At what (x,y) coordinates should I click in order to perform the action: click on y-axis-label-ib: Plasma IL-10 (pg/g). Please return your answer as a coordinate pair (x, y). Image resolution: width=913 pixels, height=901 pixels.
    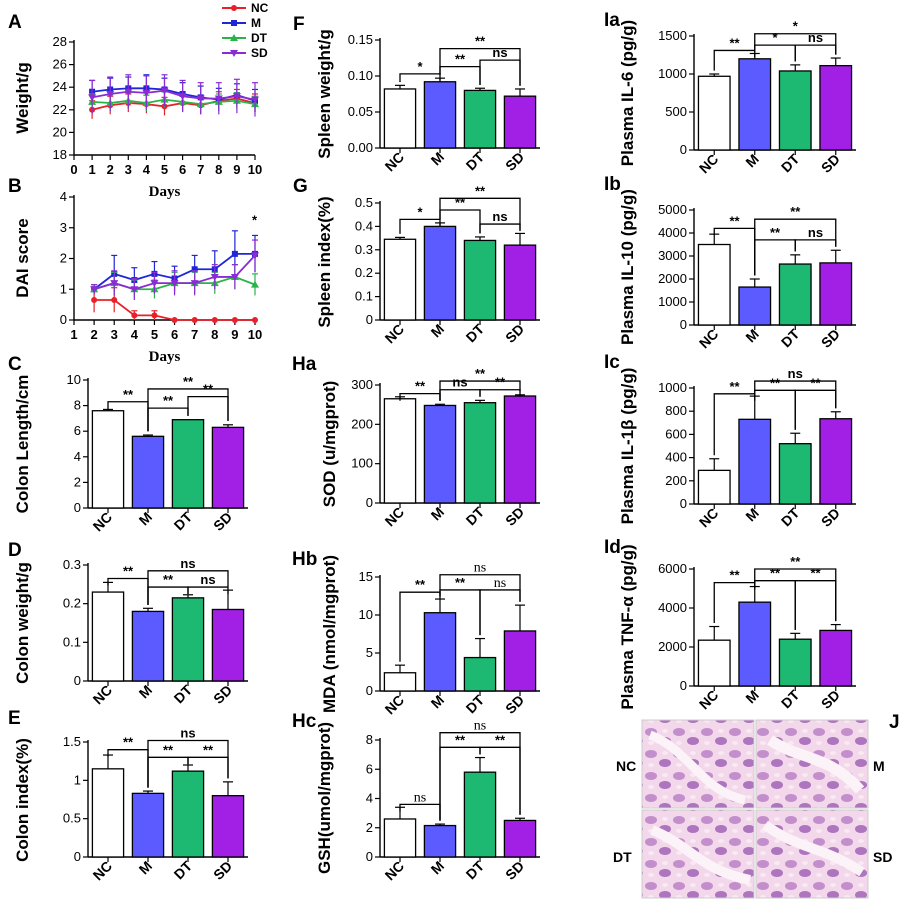
    Looking at the image, I should click on (627, 267).